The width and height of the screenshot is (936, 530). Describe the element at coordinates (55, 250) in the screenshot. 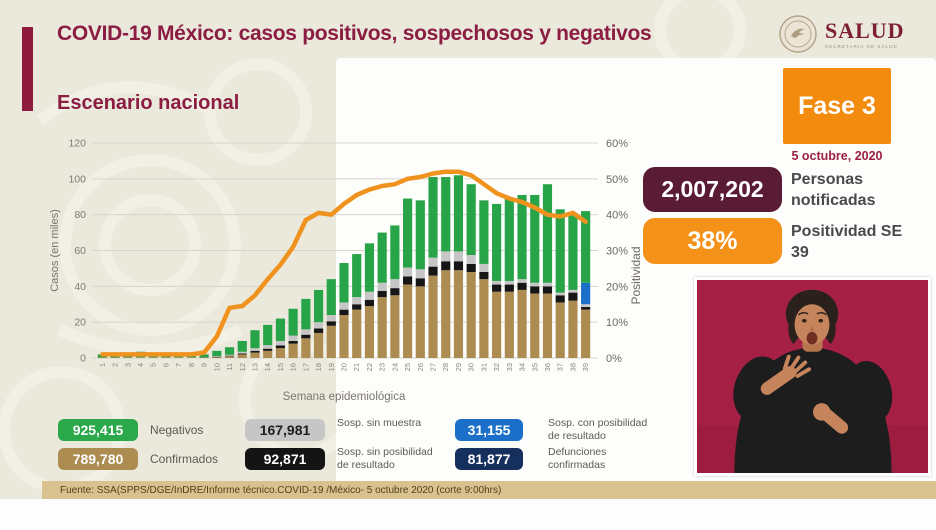

I see `svg-text: Casos (en miles)` at that location.